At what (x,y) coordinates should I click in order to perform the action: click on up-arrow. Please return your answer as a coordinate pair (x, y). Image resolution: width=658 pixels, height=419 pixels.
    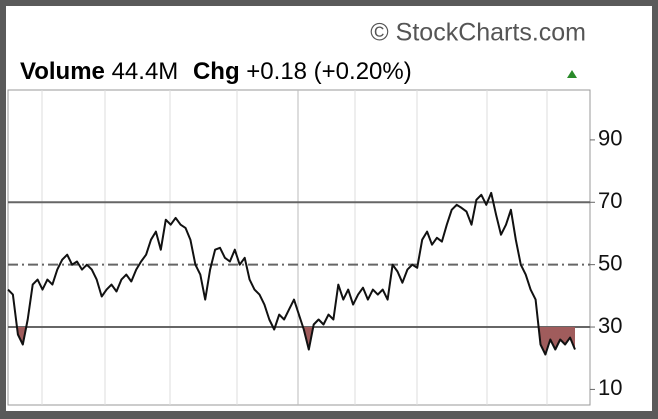
    Looking at the image, I should click on (572, 74).